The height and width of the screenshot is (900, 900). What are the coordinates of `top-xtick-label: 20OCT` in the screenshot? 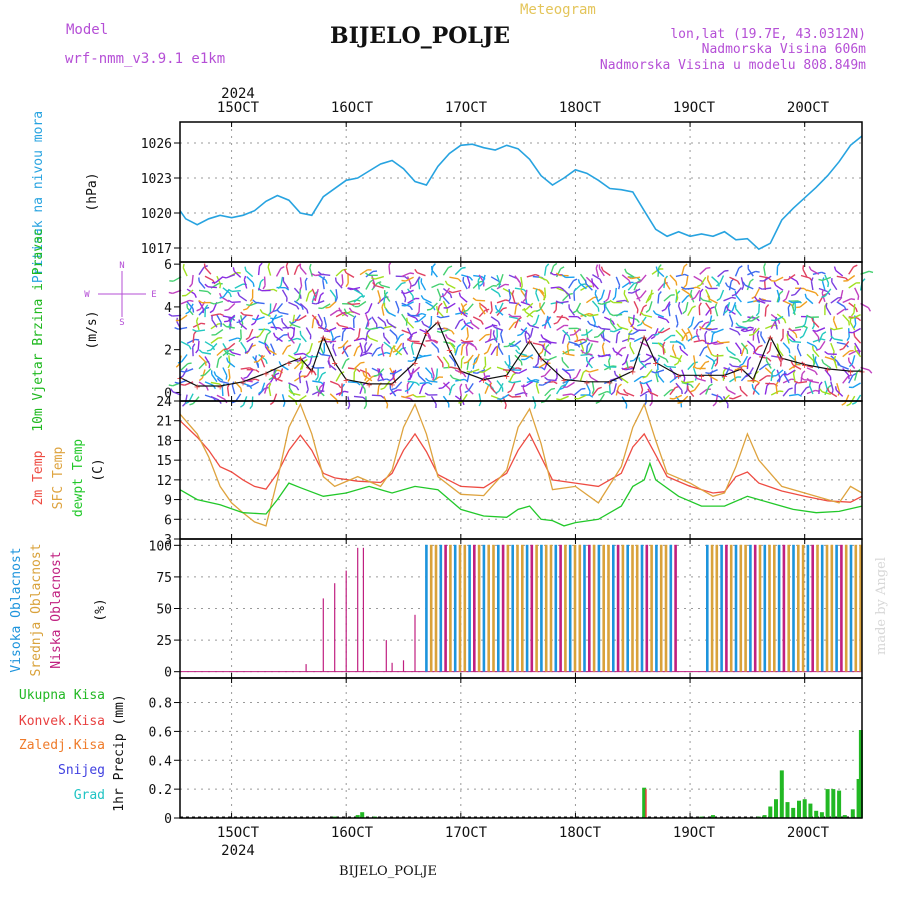 It's located at (808, 108).